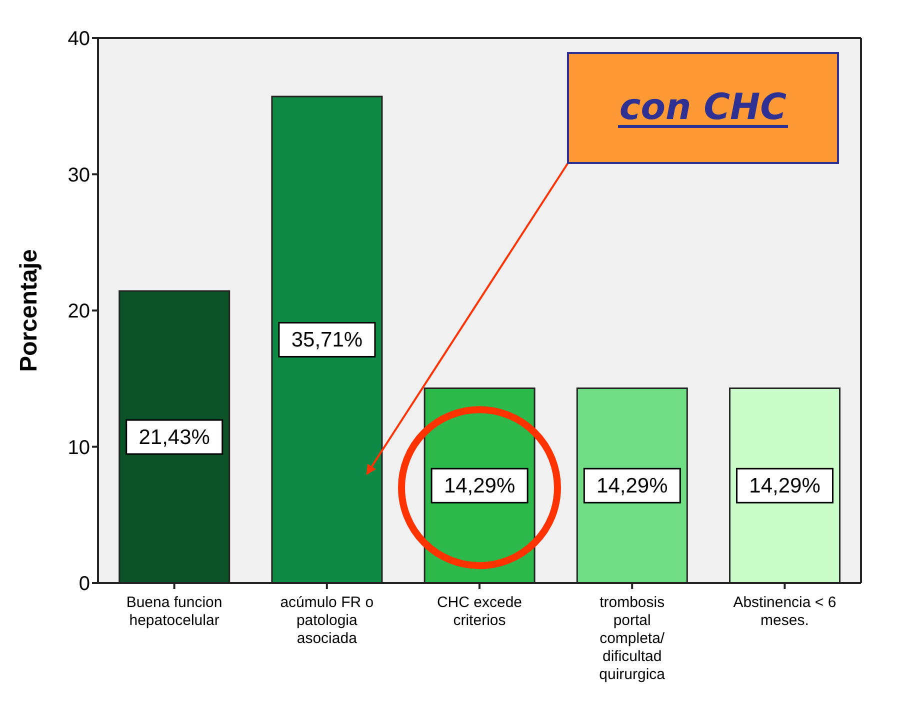 This screenshot has width=901, height=713. What do you see at coordinates (784, 611) in the screenshot?
I see `x-tick-label: Abstinencia < 6 meses.` at bounding box center [784, 611].